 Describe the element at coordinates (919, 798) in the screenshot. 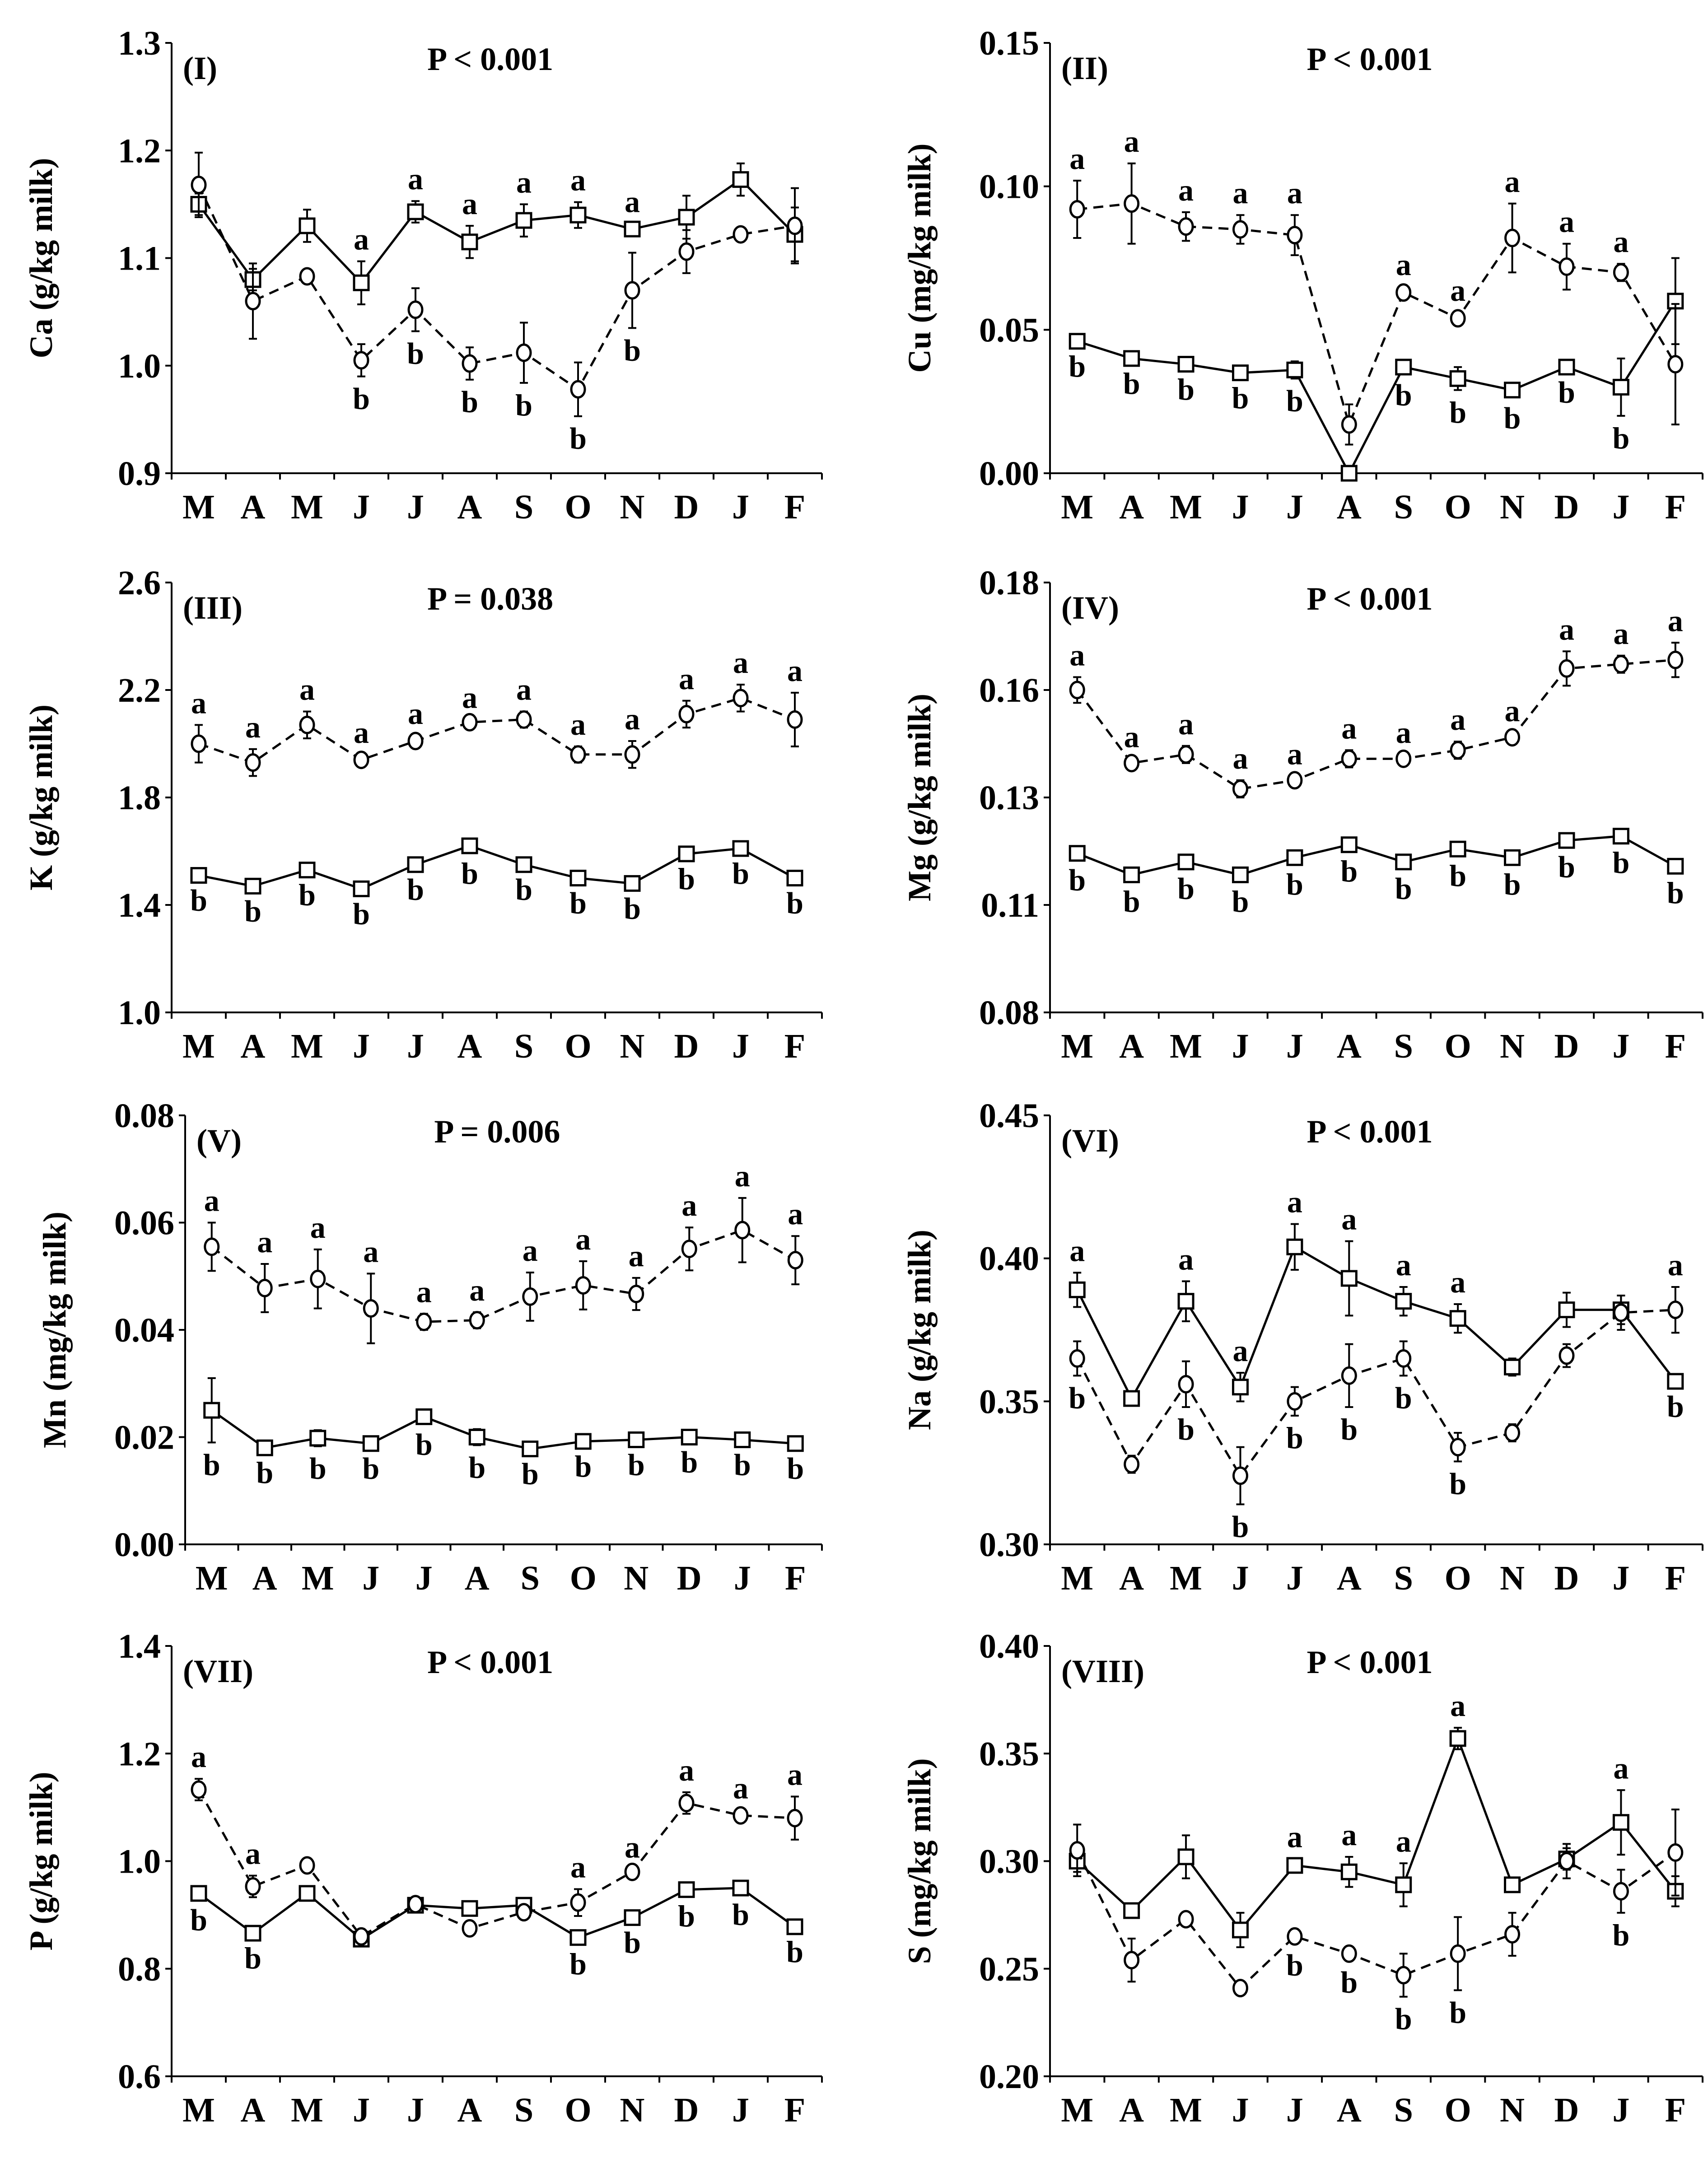

I see `y-axis-label: Mg (g/kg milk)` at that location.